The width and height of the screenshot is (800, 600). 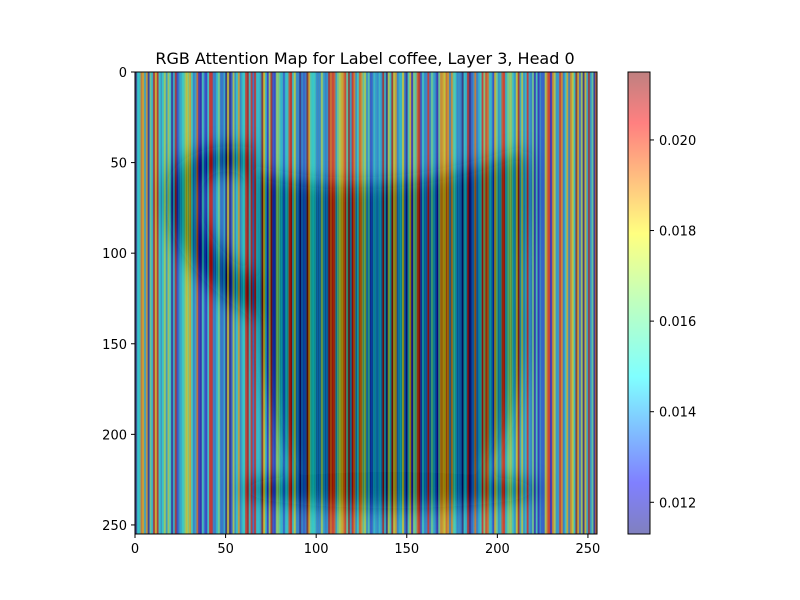 What do you see at coordinates (114, 254) in the screenshot?
I see `y-tick-label: 100` at bounding box center [114, 254].